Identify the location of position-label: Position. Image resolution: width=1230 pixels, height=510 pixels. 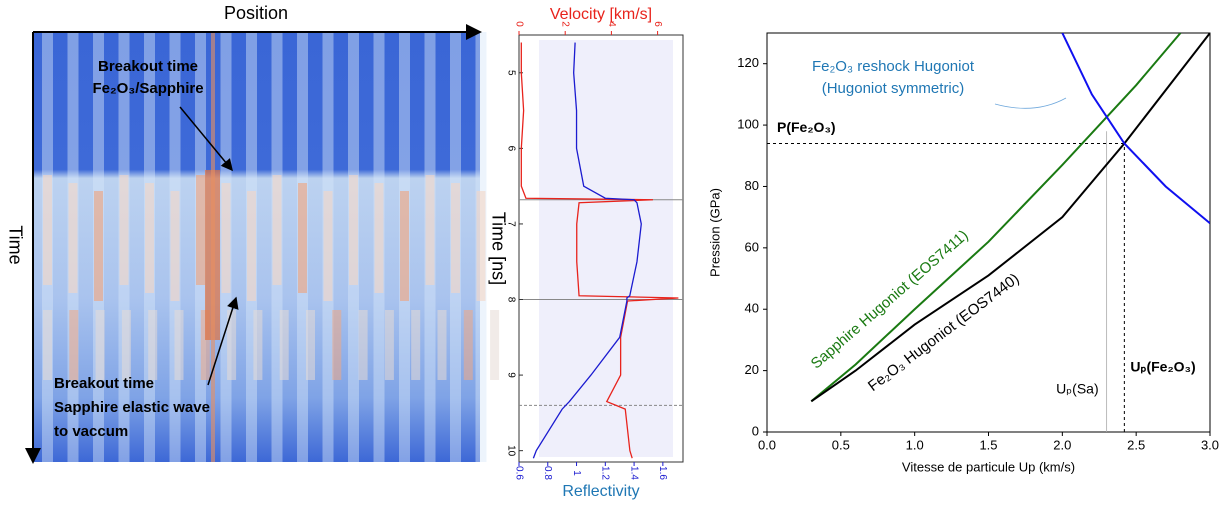
(256, 13).